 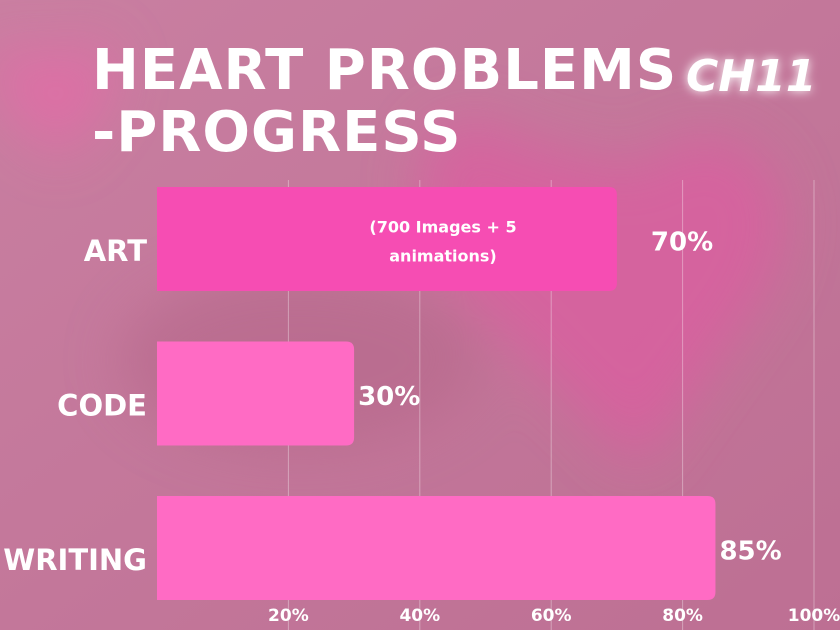 What do you see at coordinates (751, 76) in the screenshot?
I see `chart-subtitle: CH11` at bounding box center [751, 76].